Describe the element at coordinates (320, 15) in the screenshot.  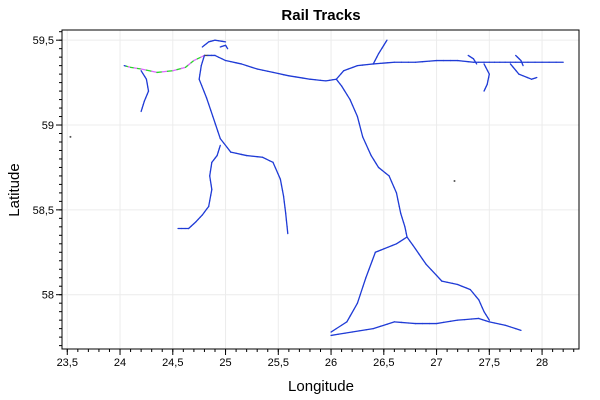
I see `chart-title: Rail Tracks` at that location.